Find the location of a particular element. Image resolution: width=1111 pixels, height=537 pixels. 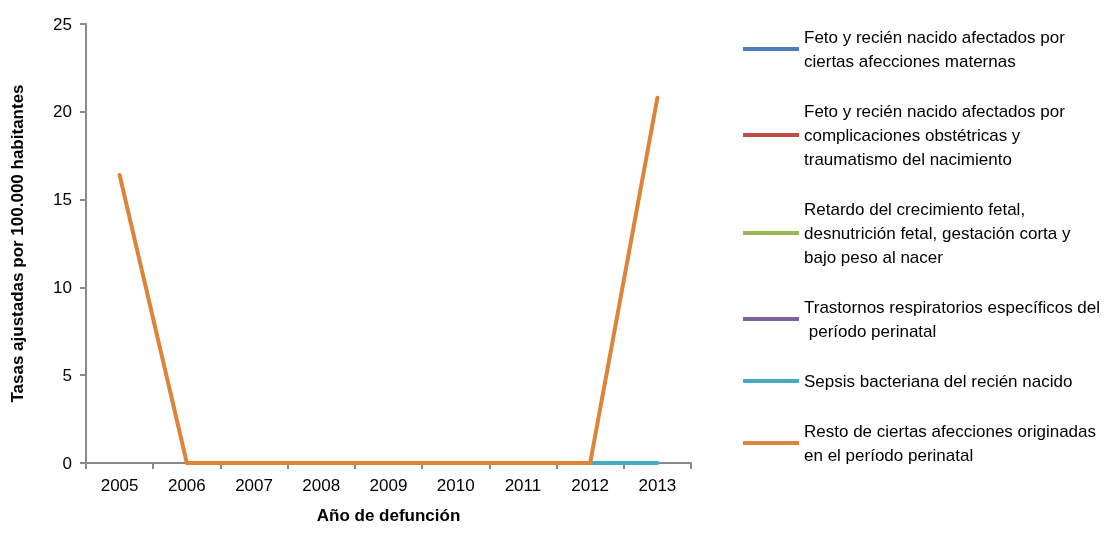

y-tick-label: 15 is located at coordinates (62, 200).